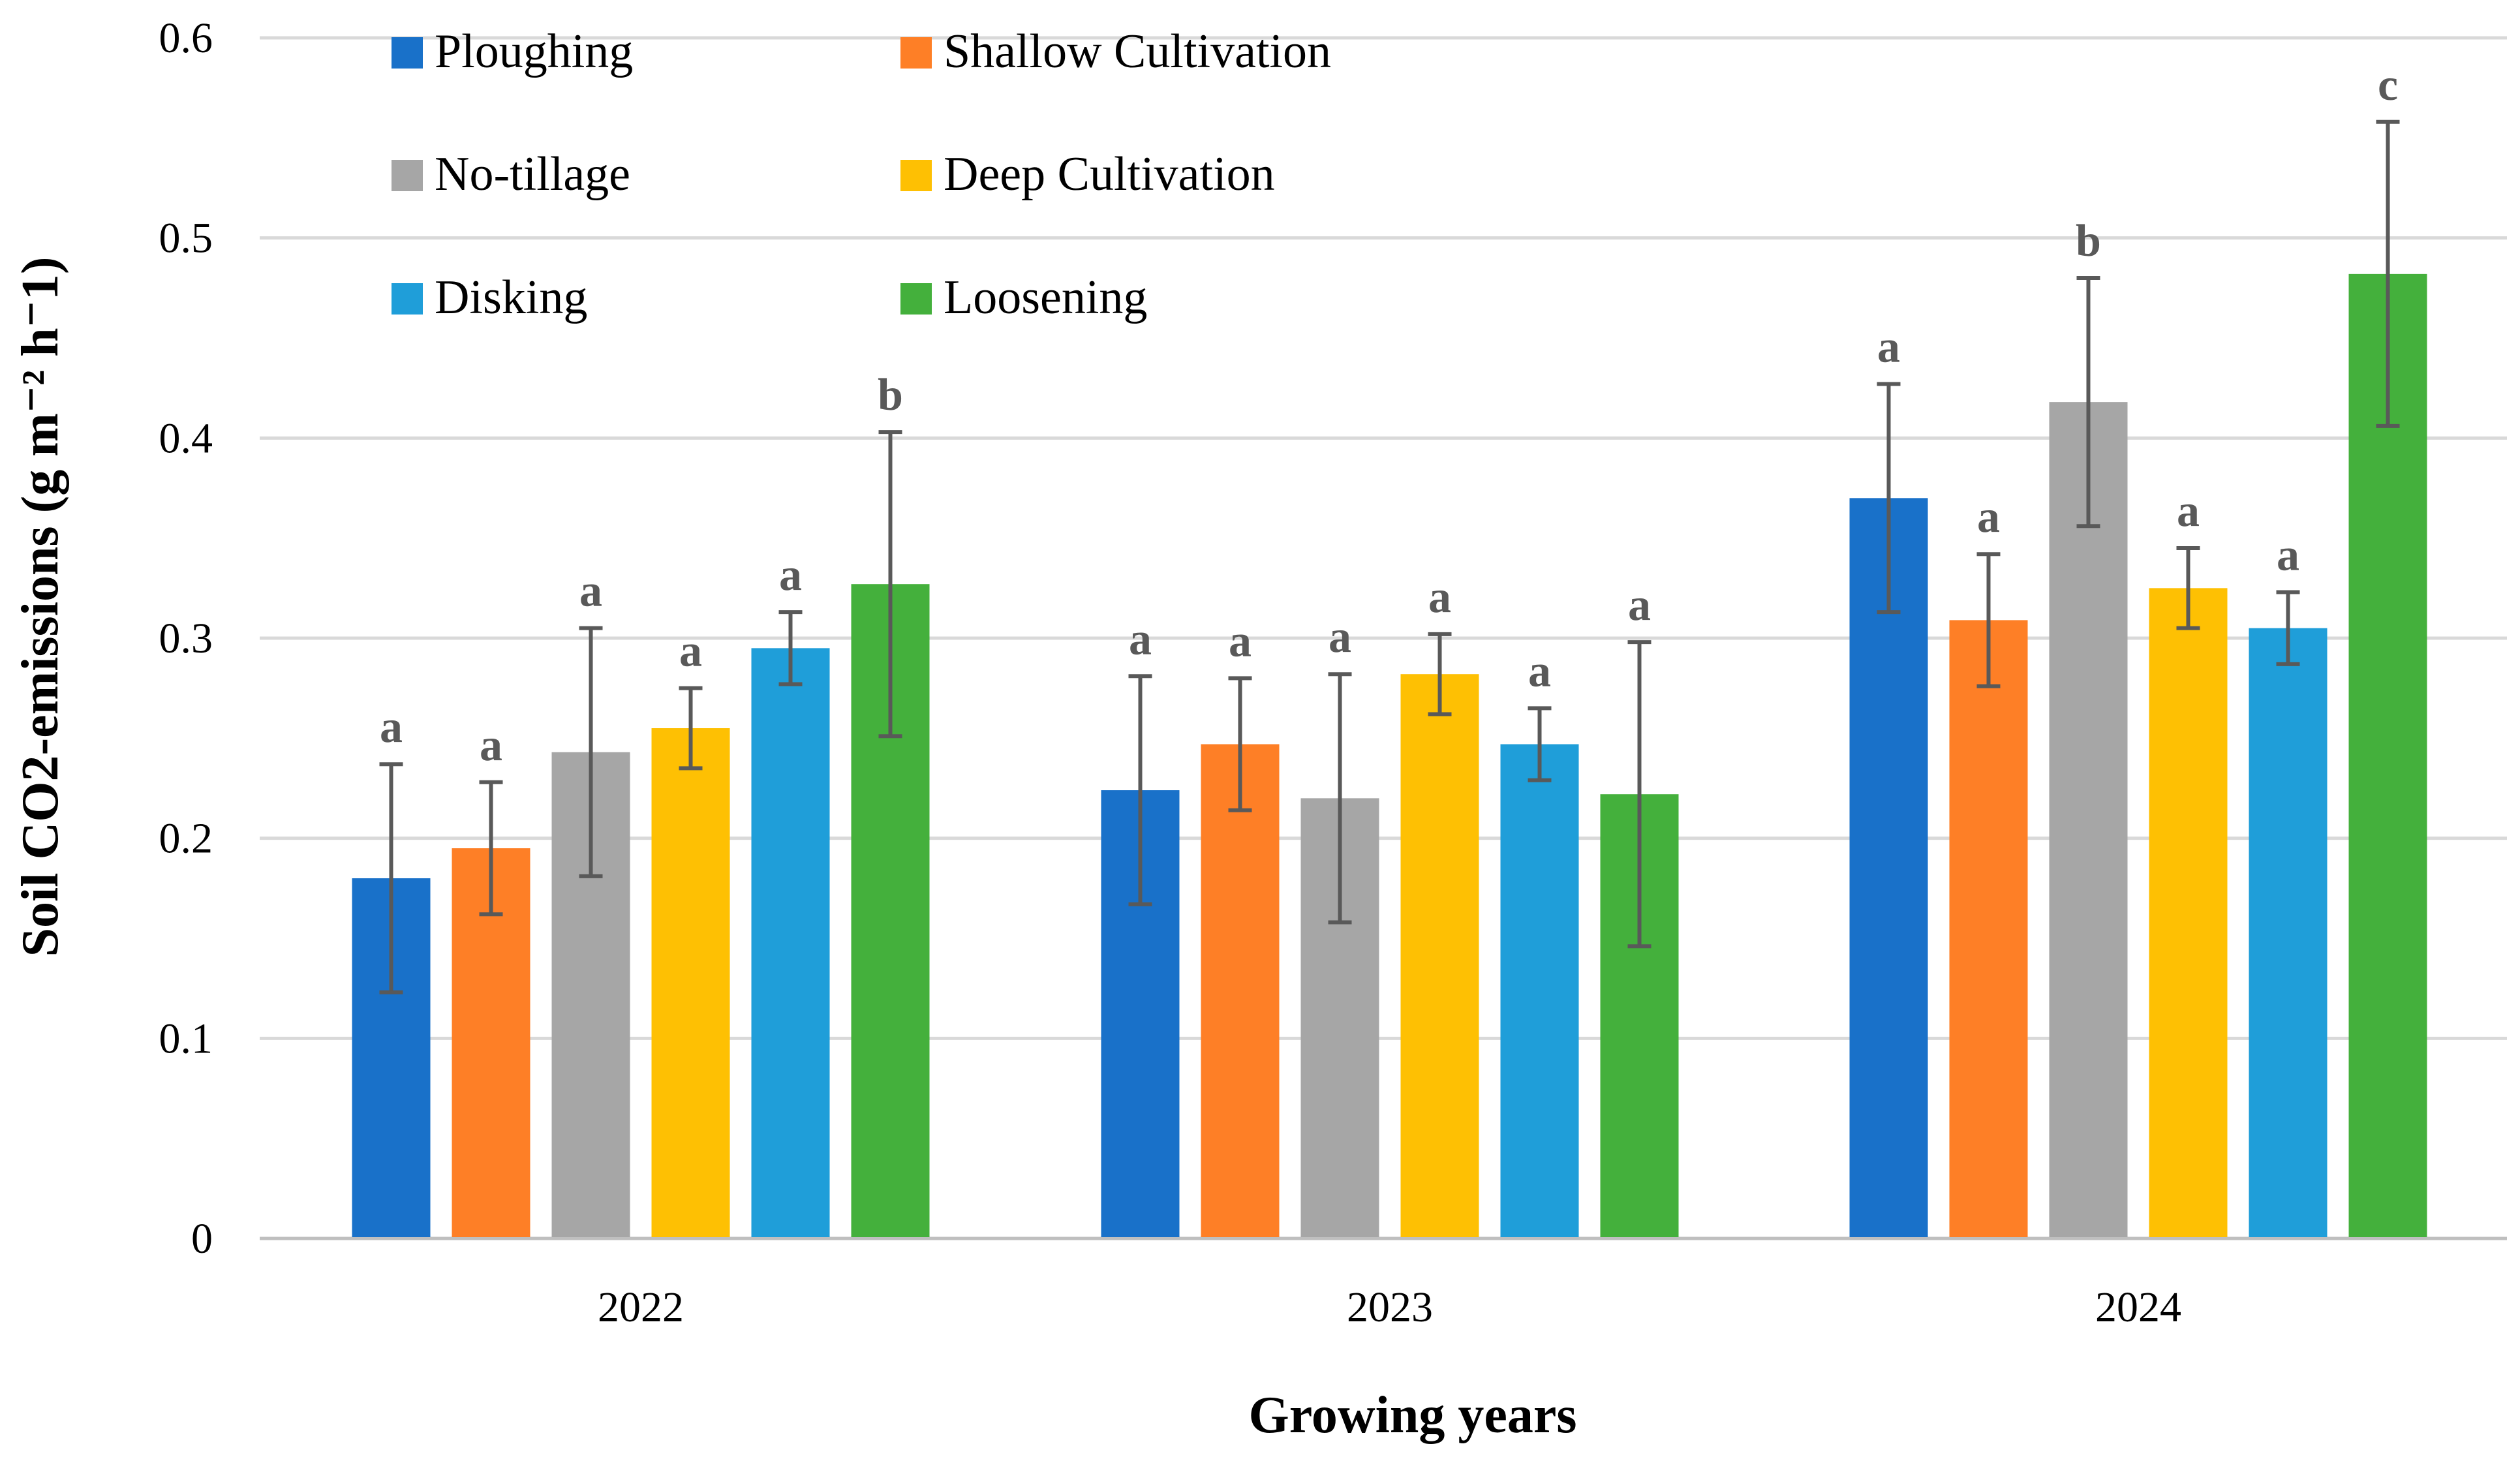 Image resolution: width=2520 pixels, height=1459 pixels. What do you see at coordinates (186, 238) in the screenshot?
I see `y-tick-label: 0.5` at bounding box center [186, 238].